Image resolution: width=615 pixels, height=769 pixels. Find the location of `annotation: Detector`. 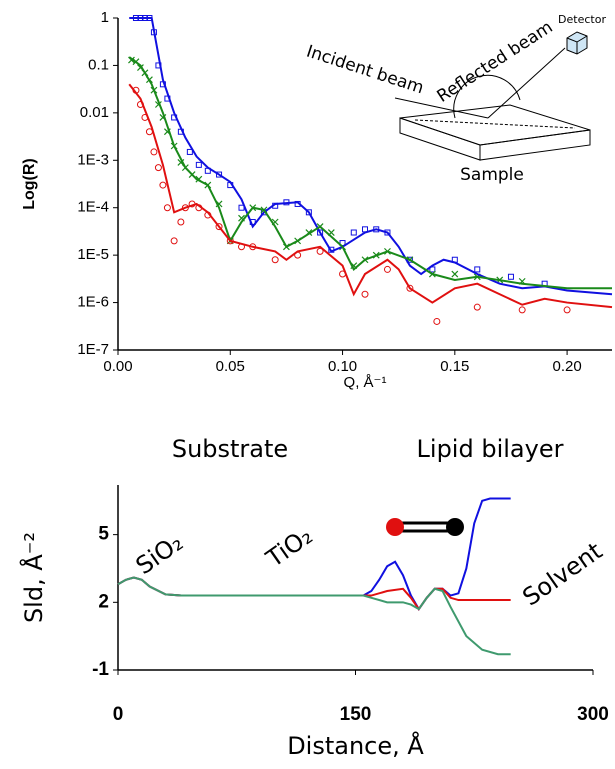

annotation: Detector is located at coordinates (582, 19).